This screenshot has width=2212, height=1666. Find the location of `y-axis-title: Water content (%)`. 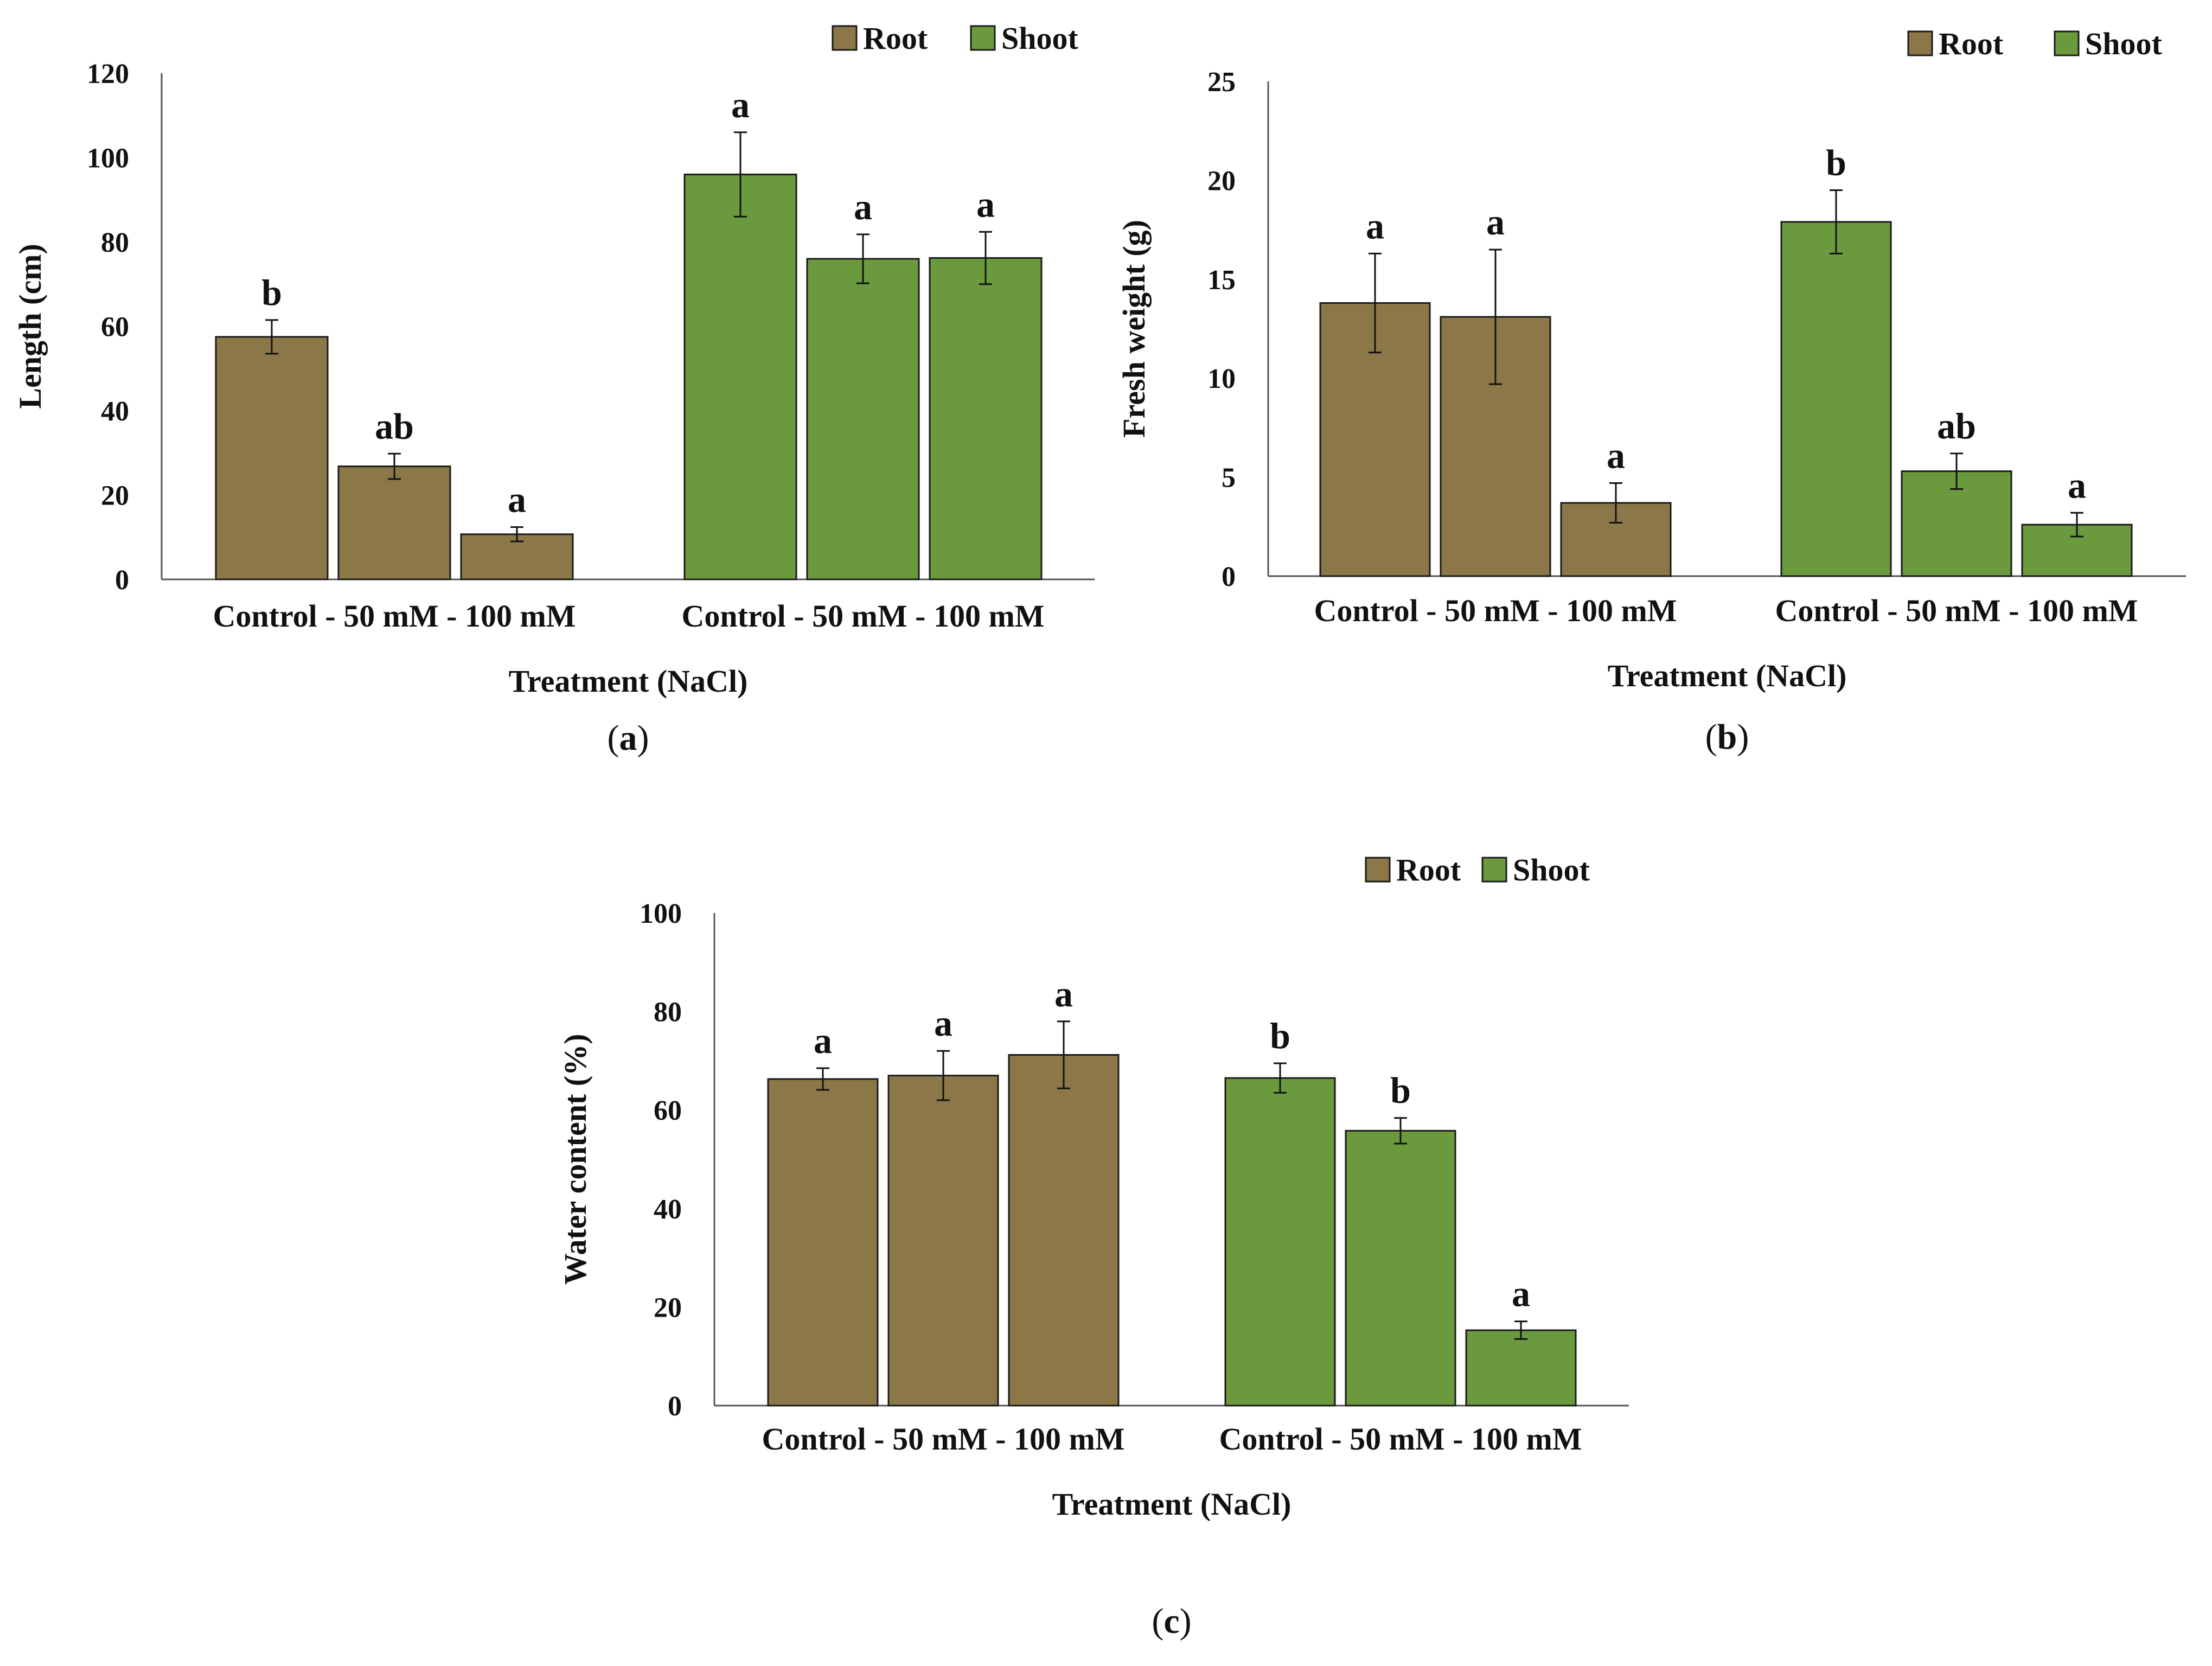

y-axis-title: Water content (%) is located at coordinates (575, 1159).